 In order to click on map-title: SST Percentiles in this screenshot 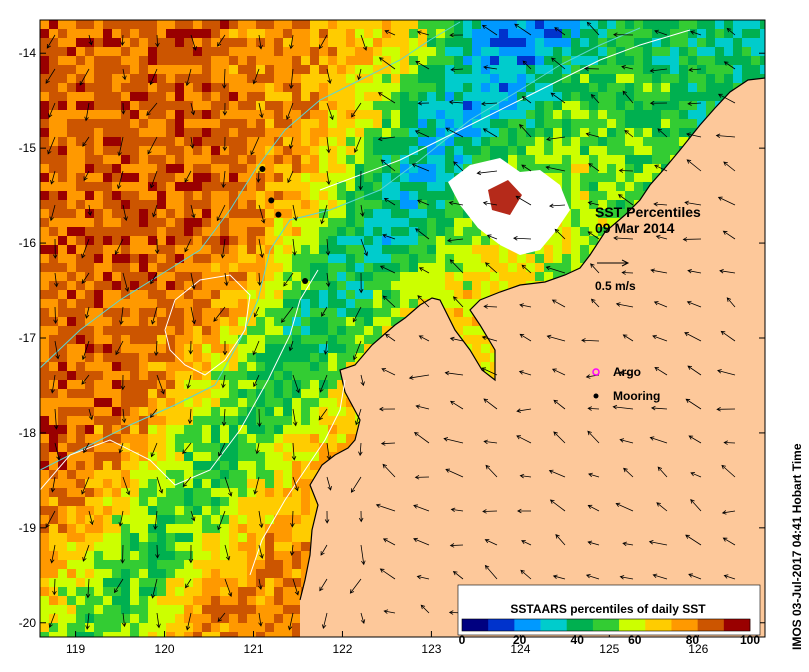, I will do `click(648, 212)`.